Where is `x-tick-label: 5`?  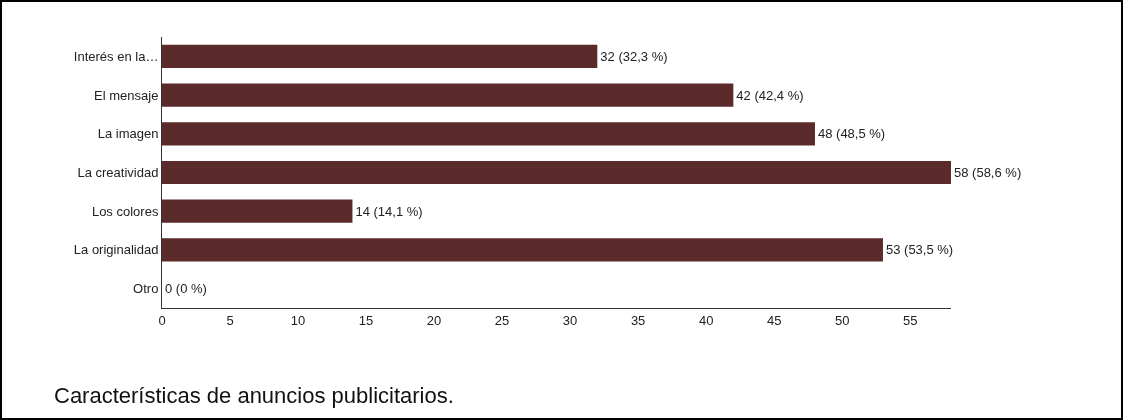 x-tick-label: 5 is located at coordinates (230, 320).